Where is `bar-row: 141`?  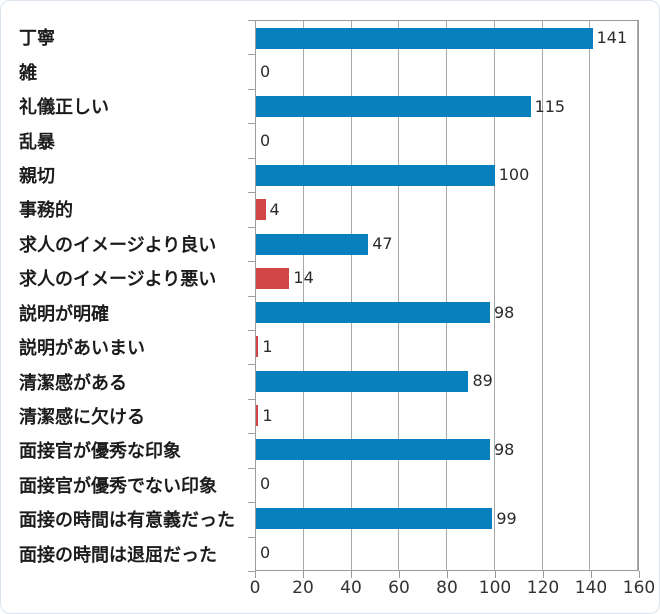
bar-row: 141 is located at coordinates (447, 38).